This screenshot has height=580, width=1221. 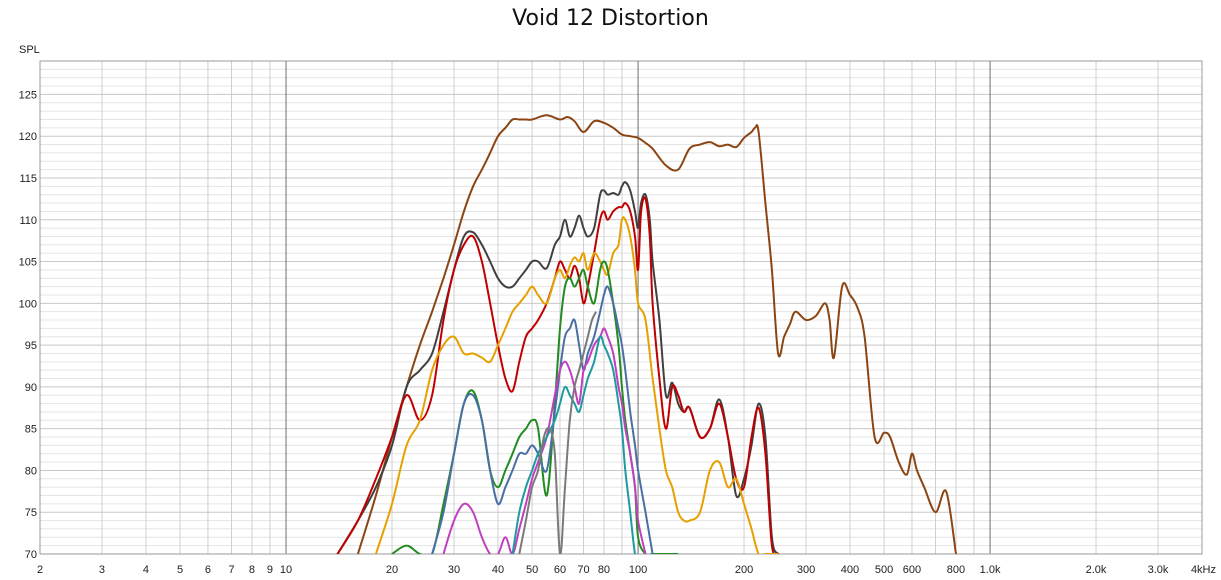 What do you see at coordinates (990, 570) in the screenshot?
I see `x-tick-label: 1.0k` at bounding box center [990, 570].